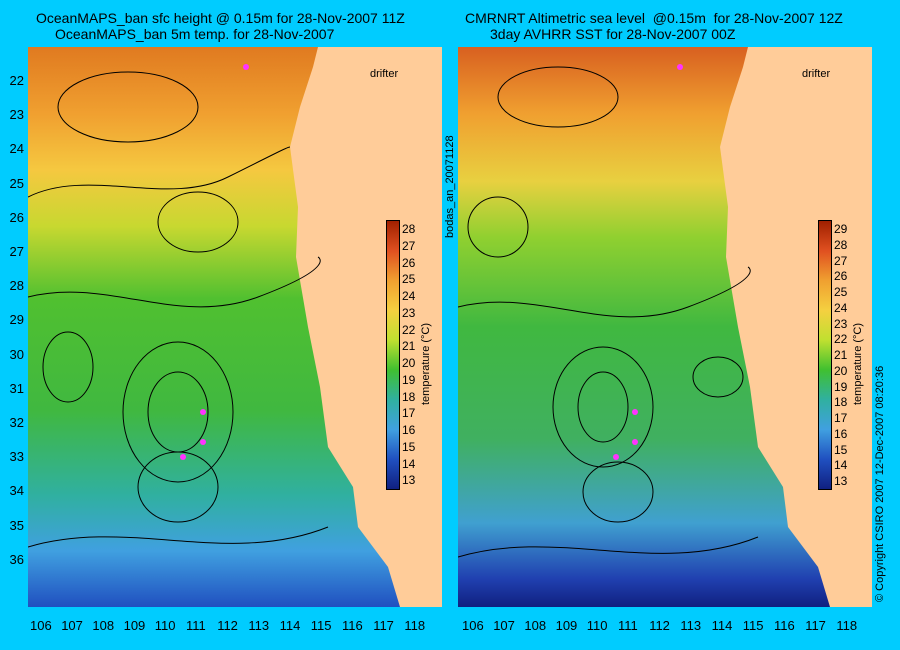 The width and height of the screenshot is (900, 650). Describe the element at coordinates (858, 363) in the screenshot. I see `right-colorbar-label: temperature (°C)` at that location.